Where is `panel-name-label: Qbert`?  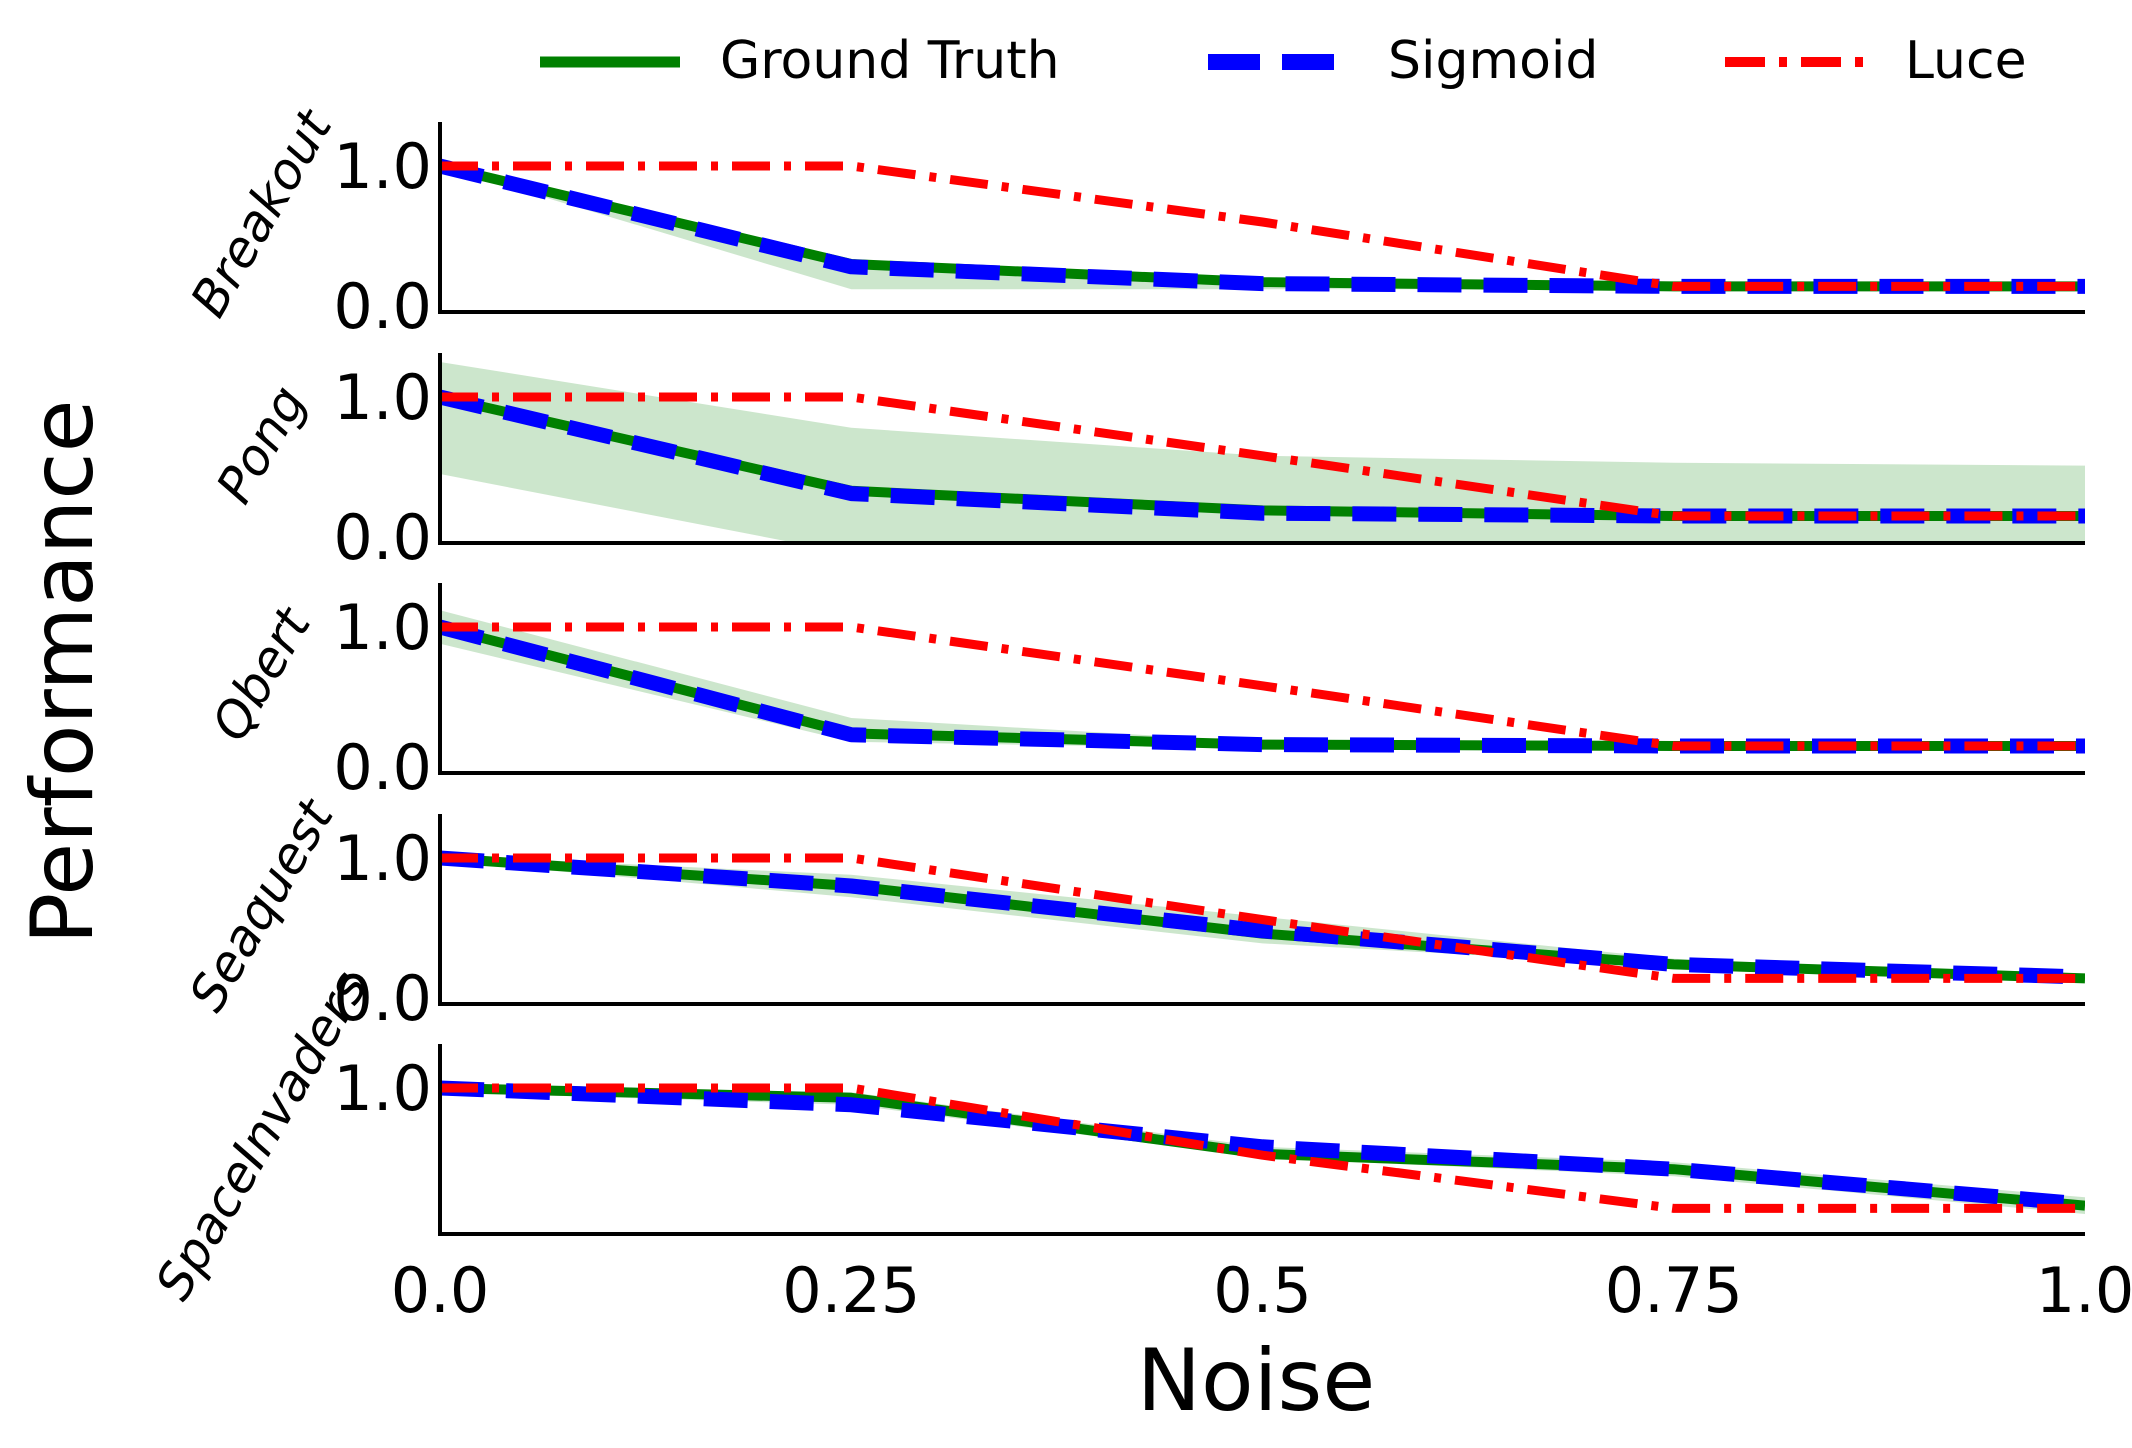
panel-name-label: Qbert is located at coordinates (262, 673).